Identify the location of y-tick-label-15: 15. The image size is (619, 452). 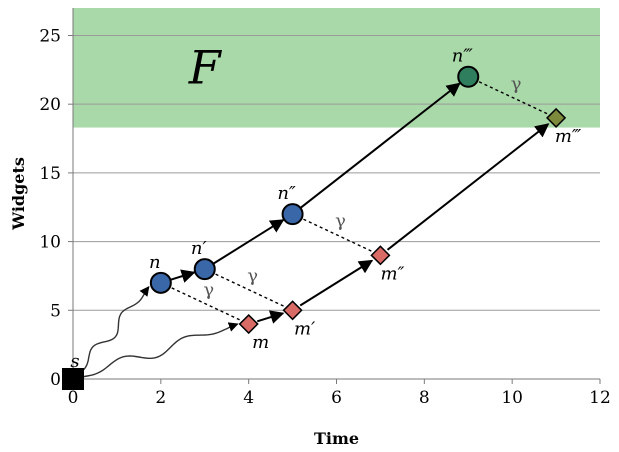
(50, 174).